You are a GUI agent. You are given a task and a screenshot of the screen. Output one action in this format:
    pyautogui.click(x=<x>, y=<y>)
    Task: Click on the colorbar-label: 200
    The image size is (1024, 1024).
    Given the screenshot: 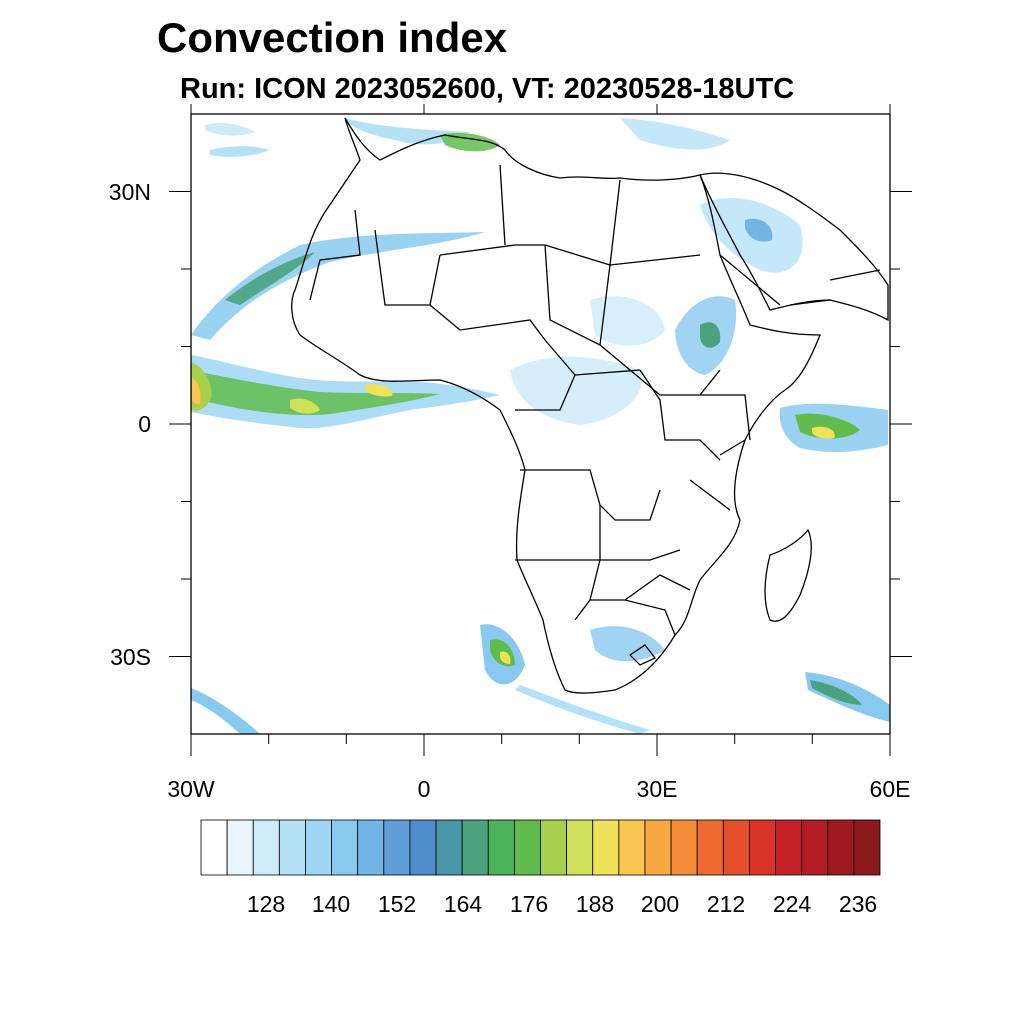 What is the action you would take?
    pyautogui.click(x=660, y=904)
    